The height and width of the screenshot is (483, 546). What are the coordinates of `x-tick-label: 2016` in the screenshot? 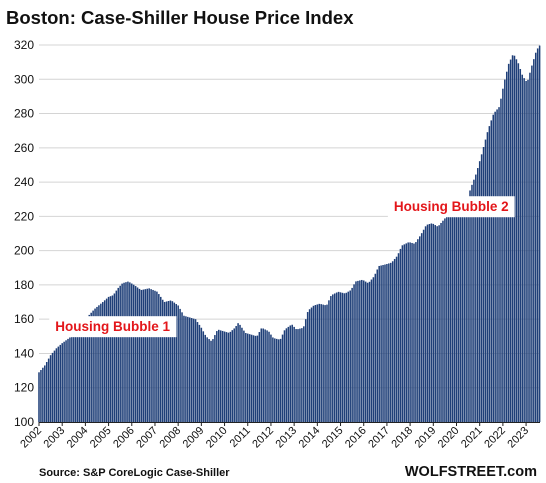 It's located at (356, 438).